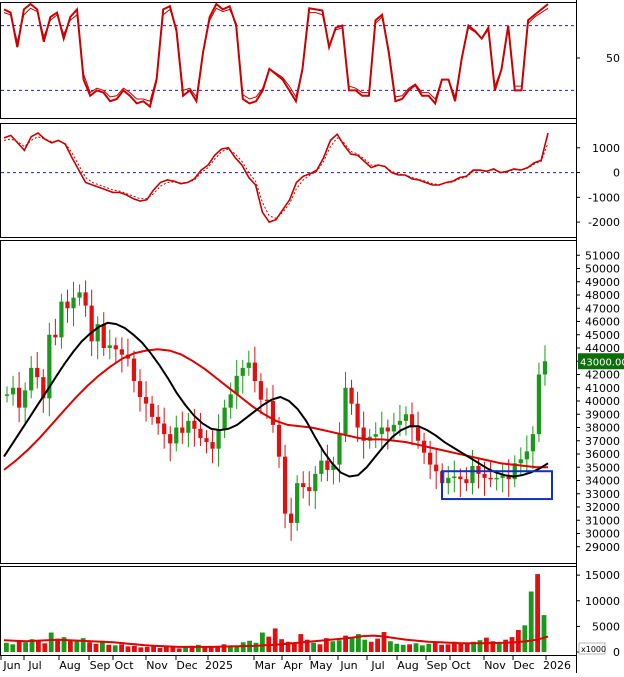  What do you see at coordinates (557, 665) in the screenshot?
I see `time-axis-label: 2026` at bounding box center [557, 665].